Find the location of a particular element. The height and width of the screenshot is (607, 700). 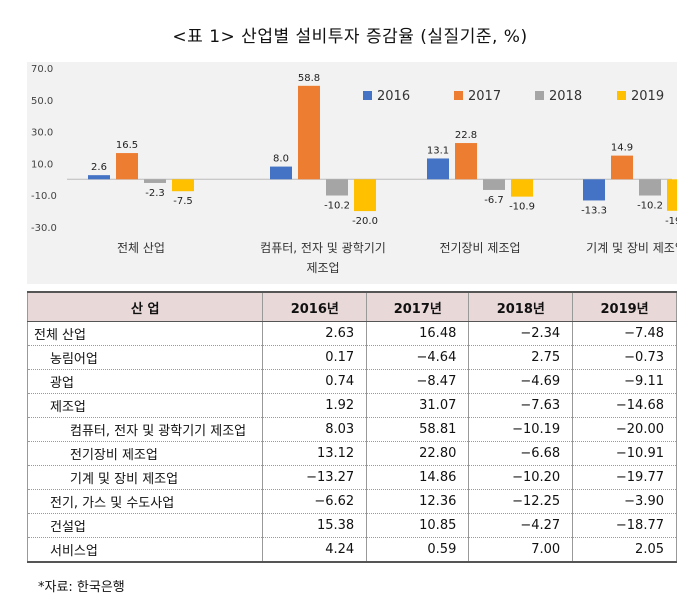

table-row: 건설업 15.38 10.85 −4.27 −18.77 is located at coordinates (351, 525).